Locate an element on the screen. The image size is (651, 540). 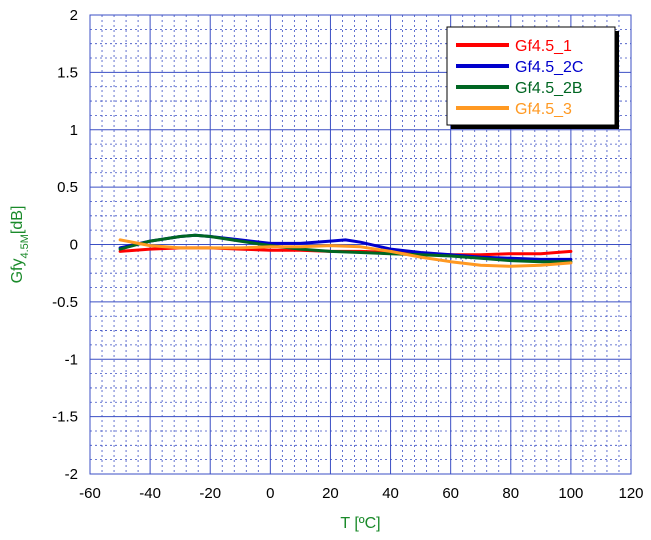
y-axis-tick-labels: -2 -1.5 -1 -0.5 0 0.5 1 1.5 2 is located at coordinates (65, 245).